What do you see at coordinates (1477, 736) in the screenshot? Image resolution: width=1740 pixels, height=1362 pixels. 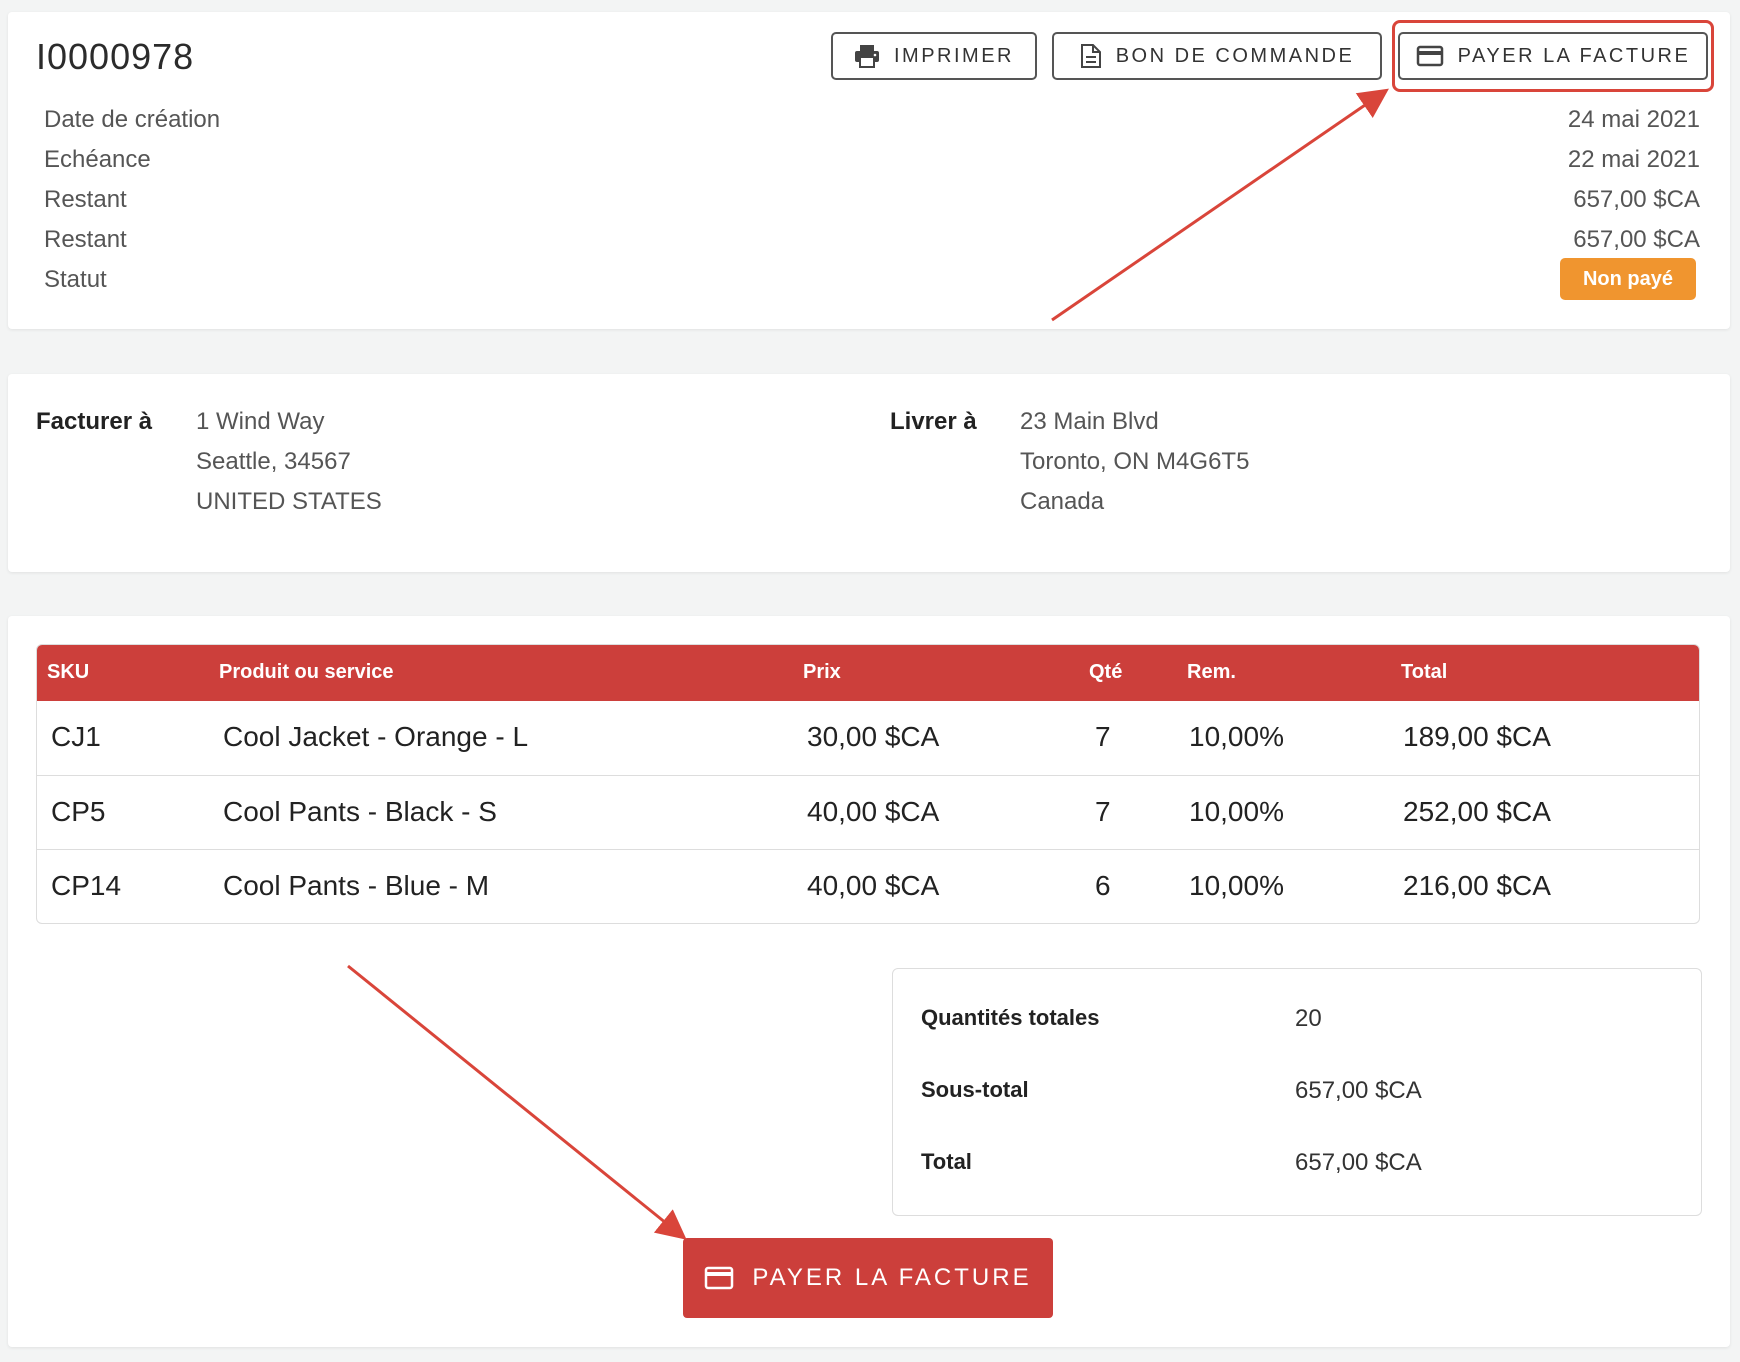 I see `cell-total: 189,00 $CA` at bounding box center [1477, 736].